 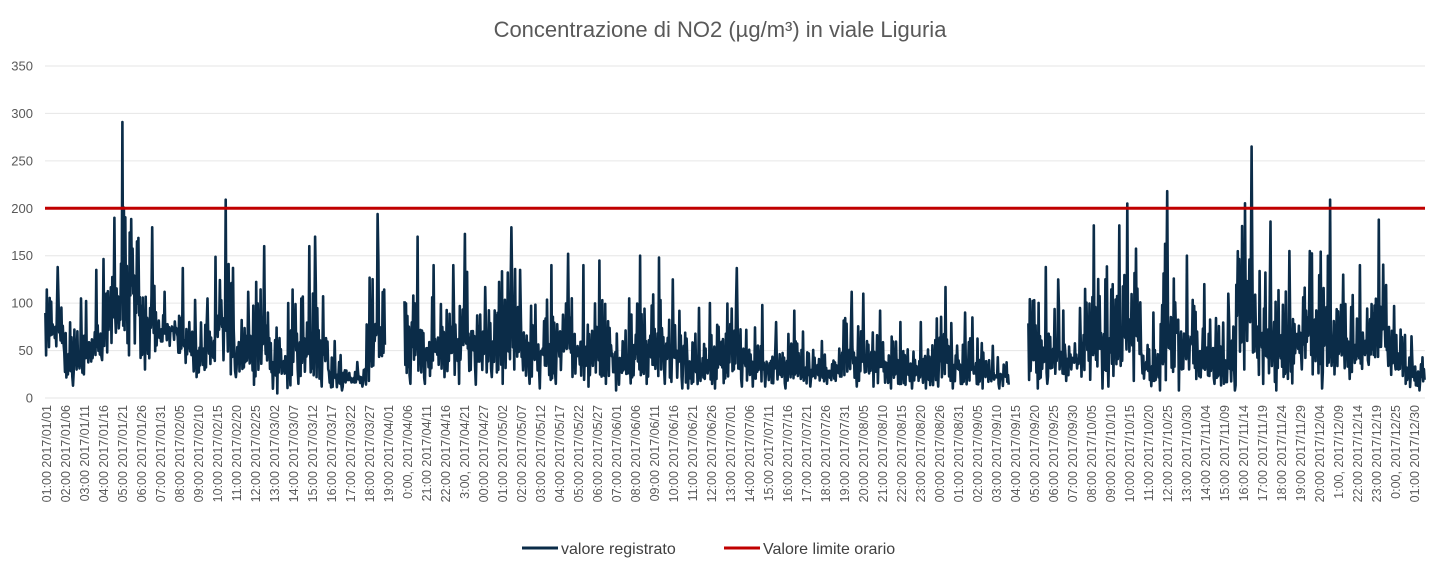 I want to click on x-tick-label: 18:00 2017/07/26, so click(x=826, y=453).